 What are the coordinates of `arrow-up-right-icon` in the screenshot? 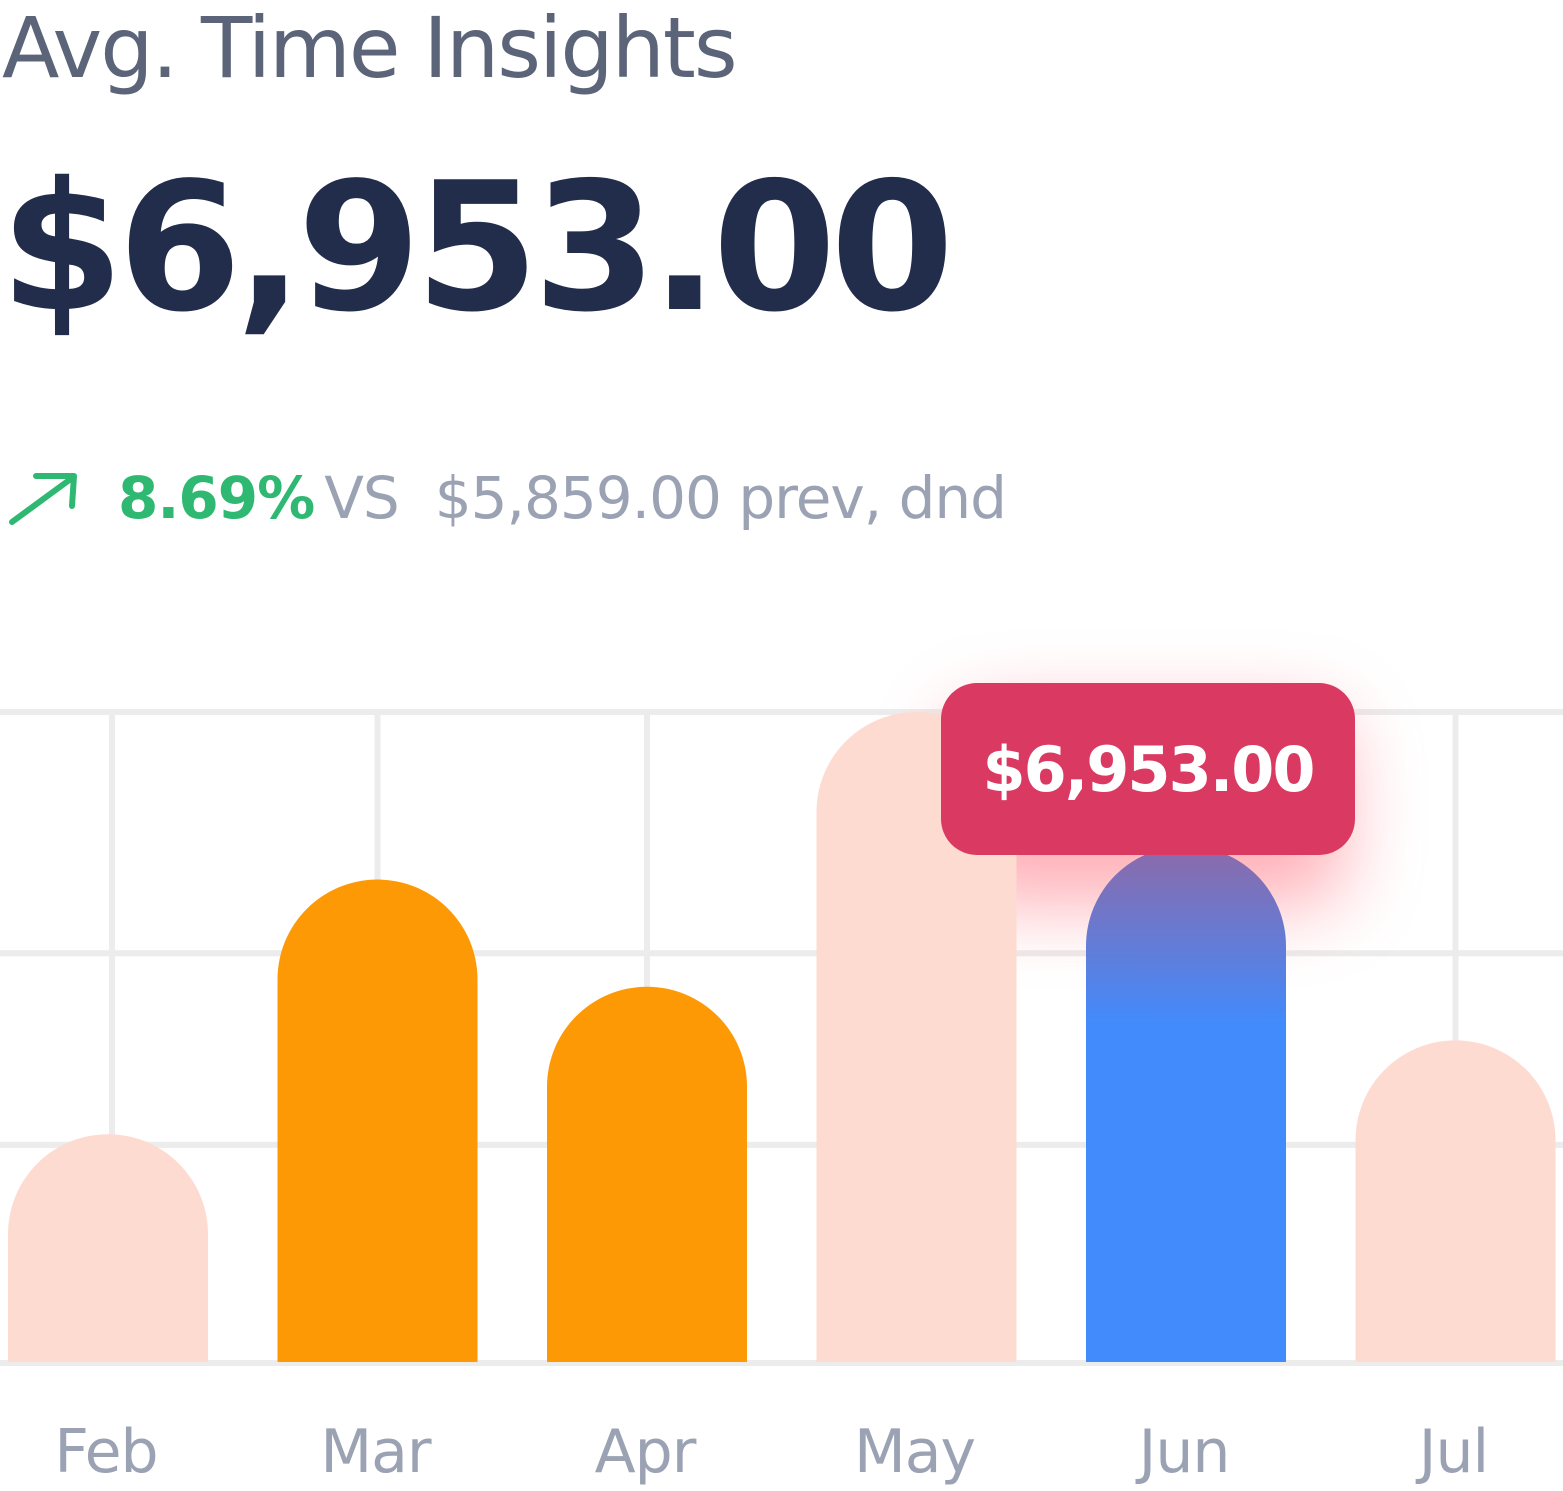 It's located at (43, 499).